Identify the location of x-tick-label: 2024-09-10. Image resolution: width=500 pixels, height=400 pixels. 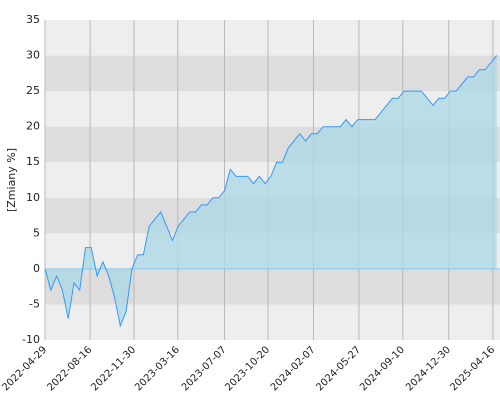
(382, 368).